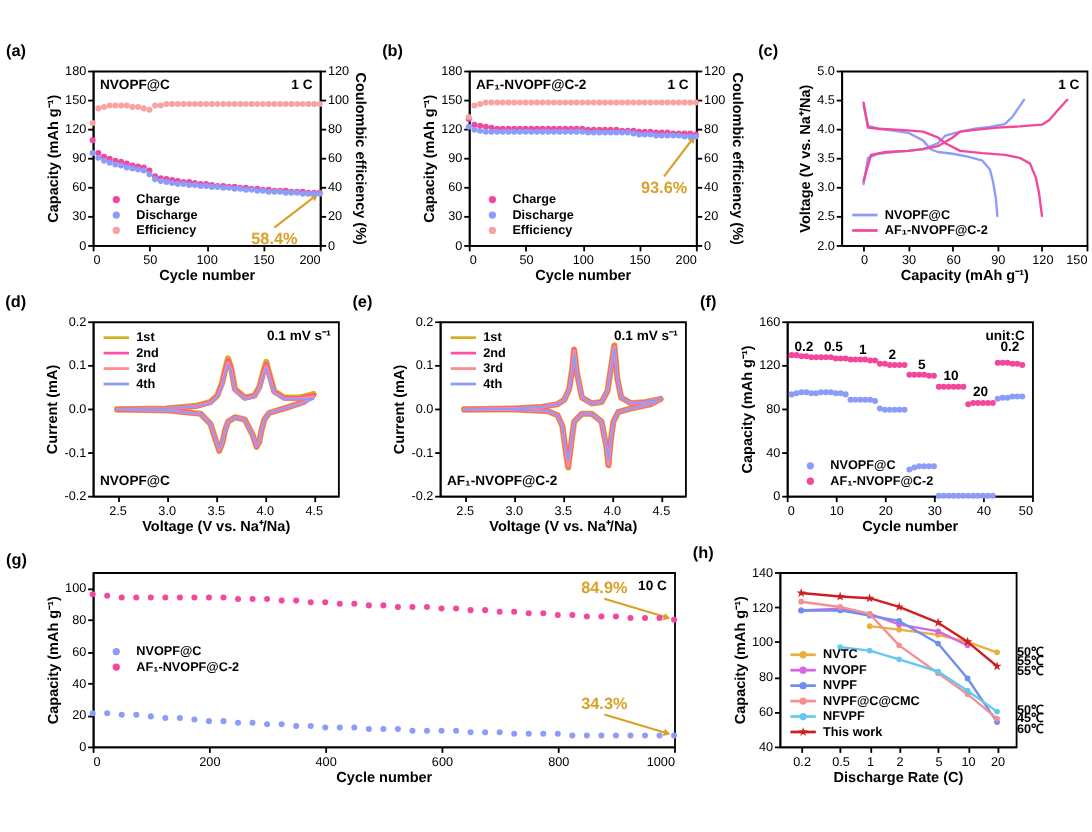 The image size is (1092, 832). What do you see at coordinates (664, 187) in the screenshot?
I see `annotation: 93.6%` at bounding box center [664, 187].